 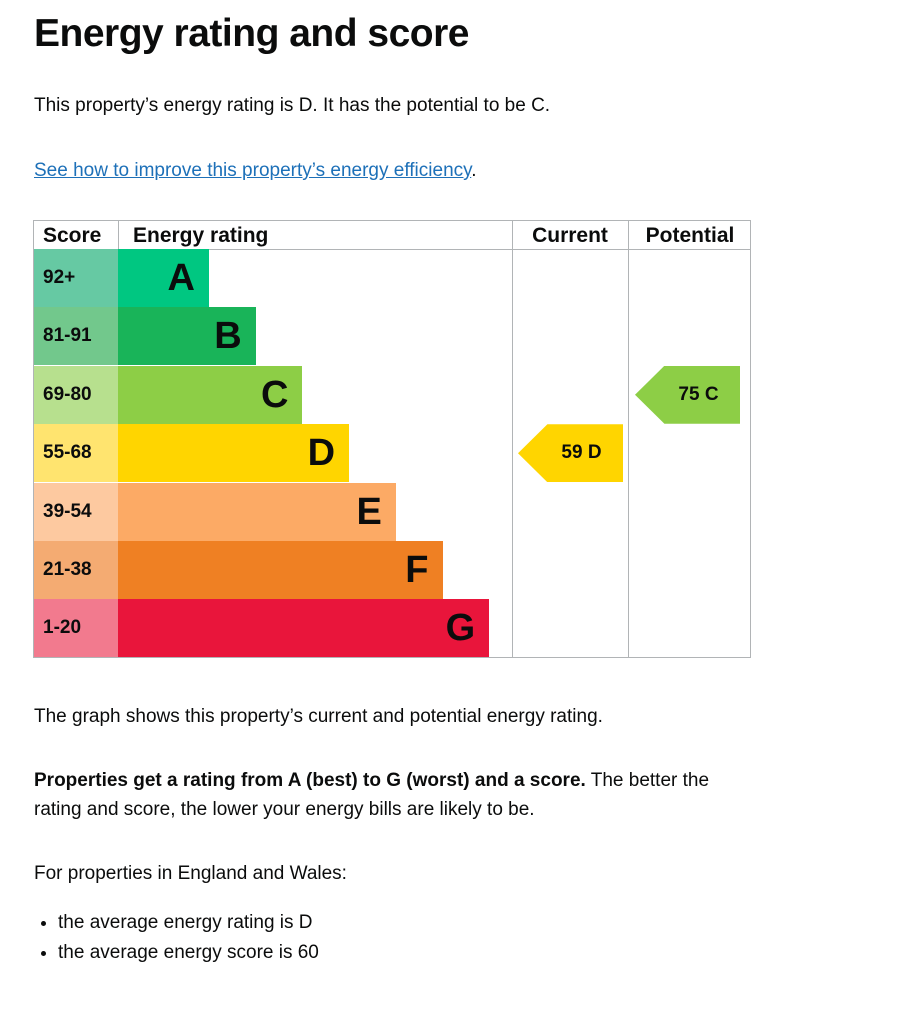 I want to click on band-score: 21-38, so click(x=76, y=570).